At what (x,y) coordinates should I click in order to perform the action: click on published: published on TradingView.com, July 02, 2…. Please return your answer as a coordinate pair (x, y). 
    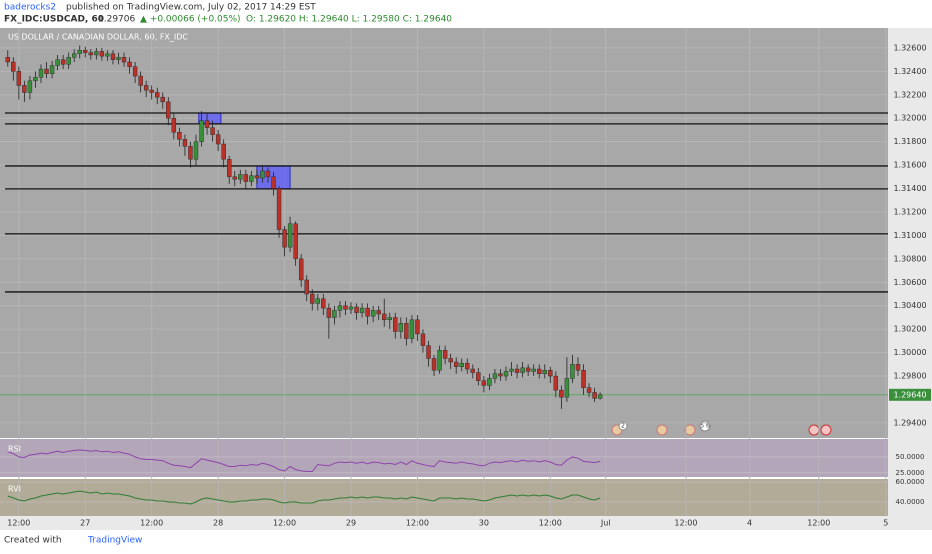
    Looking at the image, I should click on (191, 8).